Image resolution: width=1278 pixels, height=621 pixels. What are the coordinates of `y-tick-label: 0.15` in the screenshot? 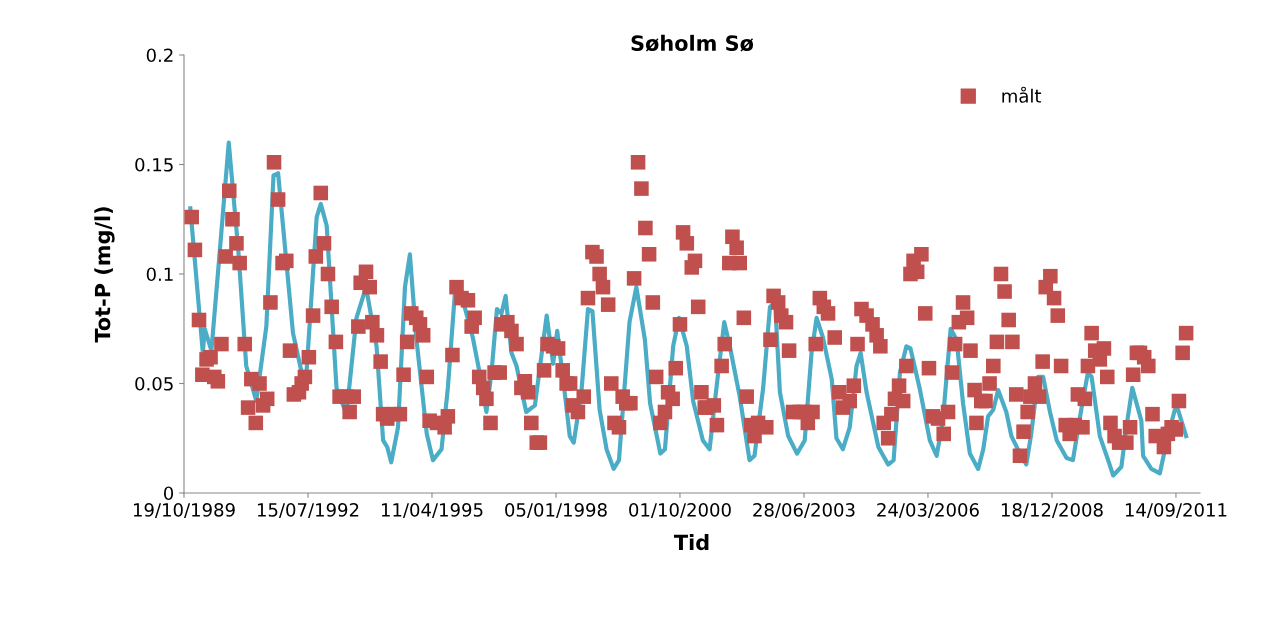 It's located at (154, 164).